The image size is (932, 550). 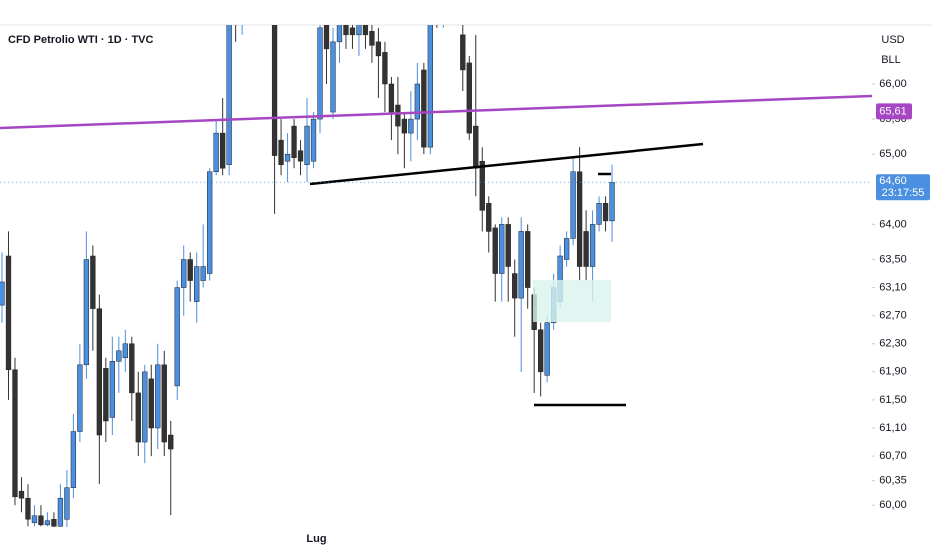 I want to click on y-tick-label: 65,00, so click(x=893, y=154).